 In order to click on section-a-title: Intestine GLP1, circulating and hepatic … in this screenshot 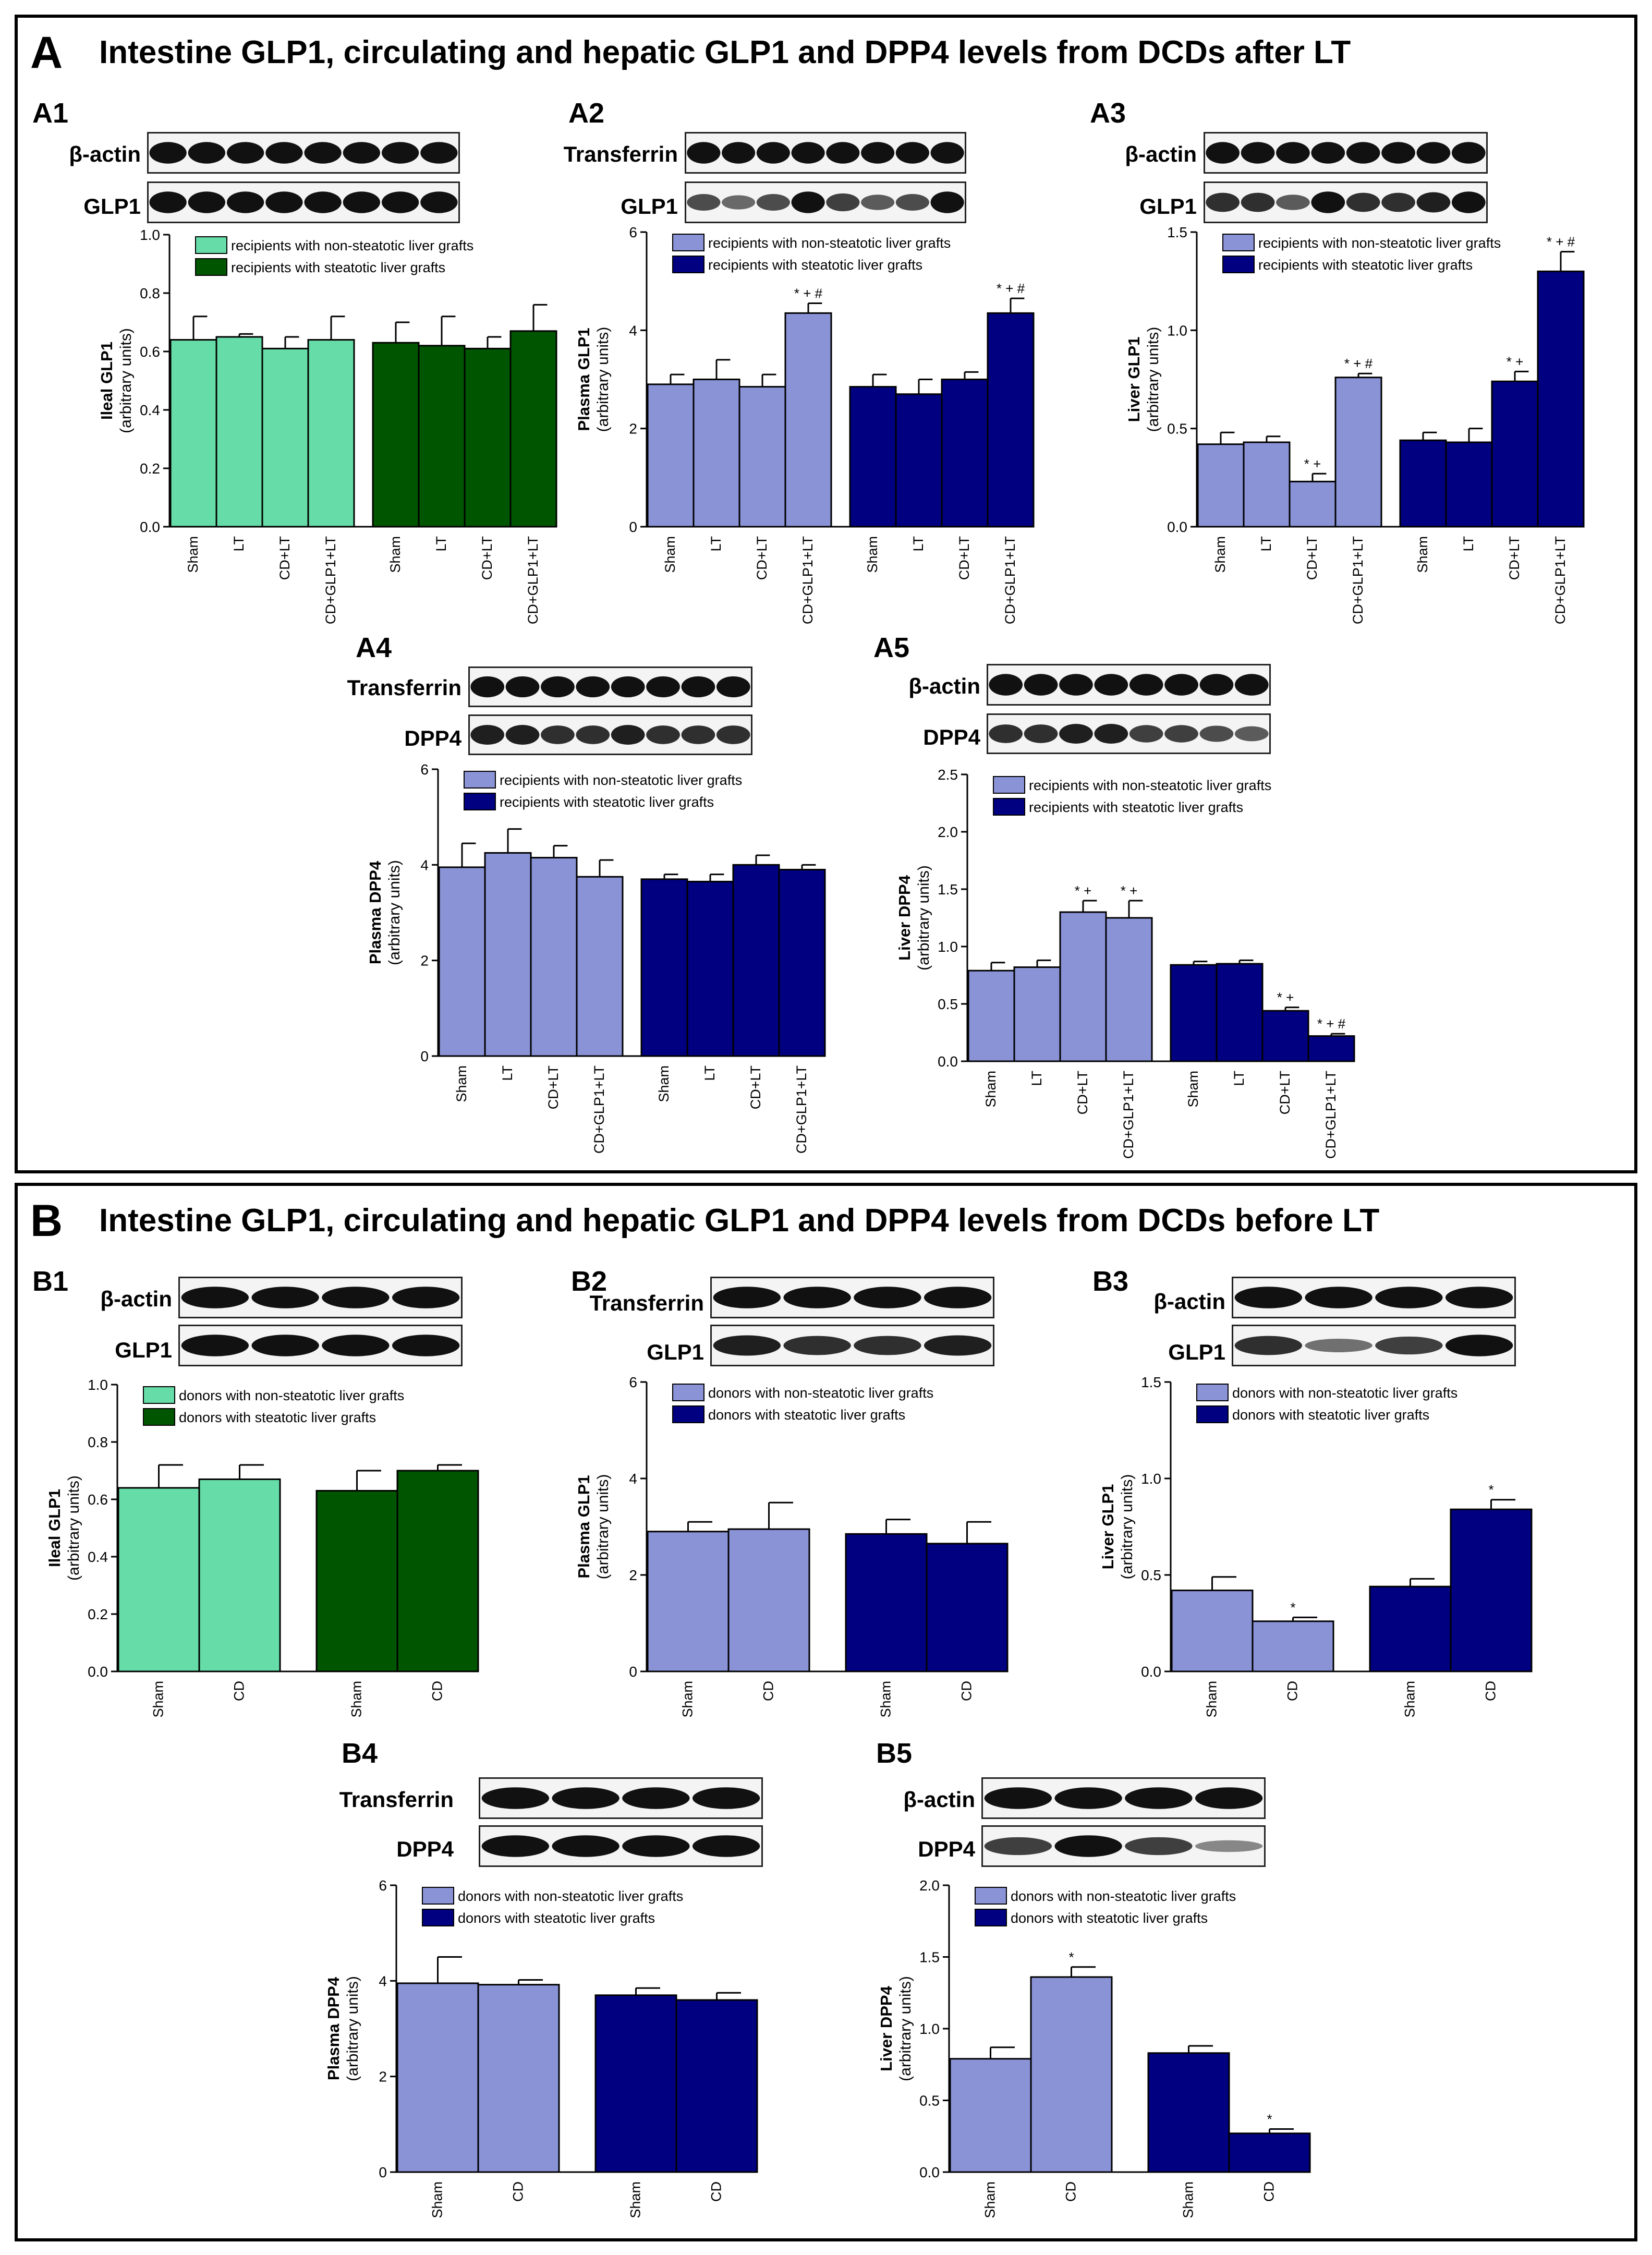, I will do `click(725, 52)`.